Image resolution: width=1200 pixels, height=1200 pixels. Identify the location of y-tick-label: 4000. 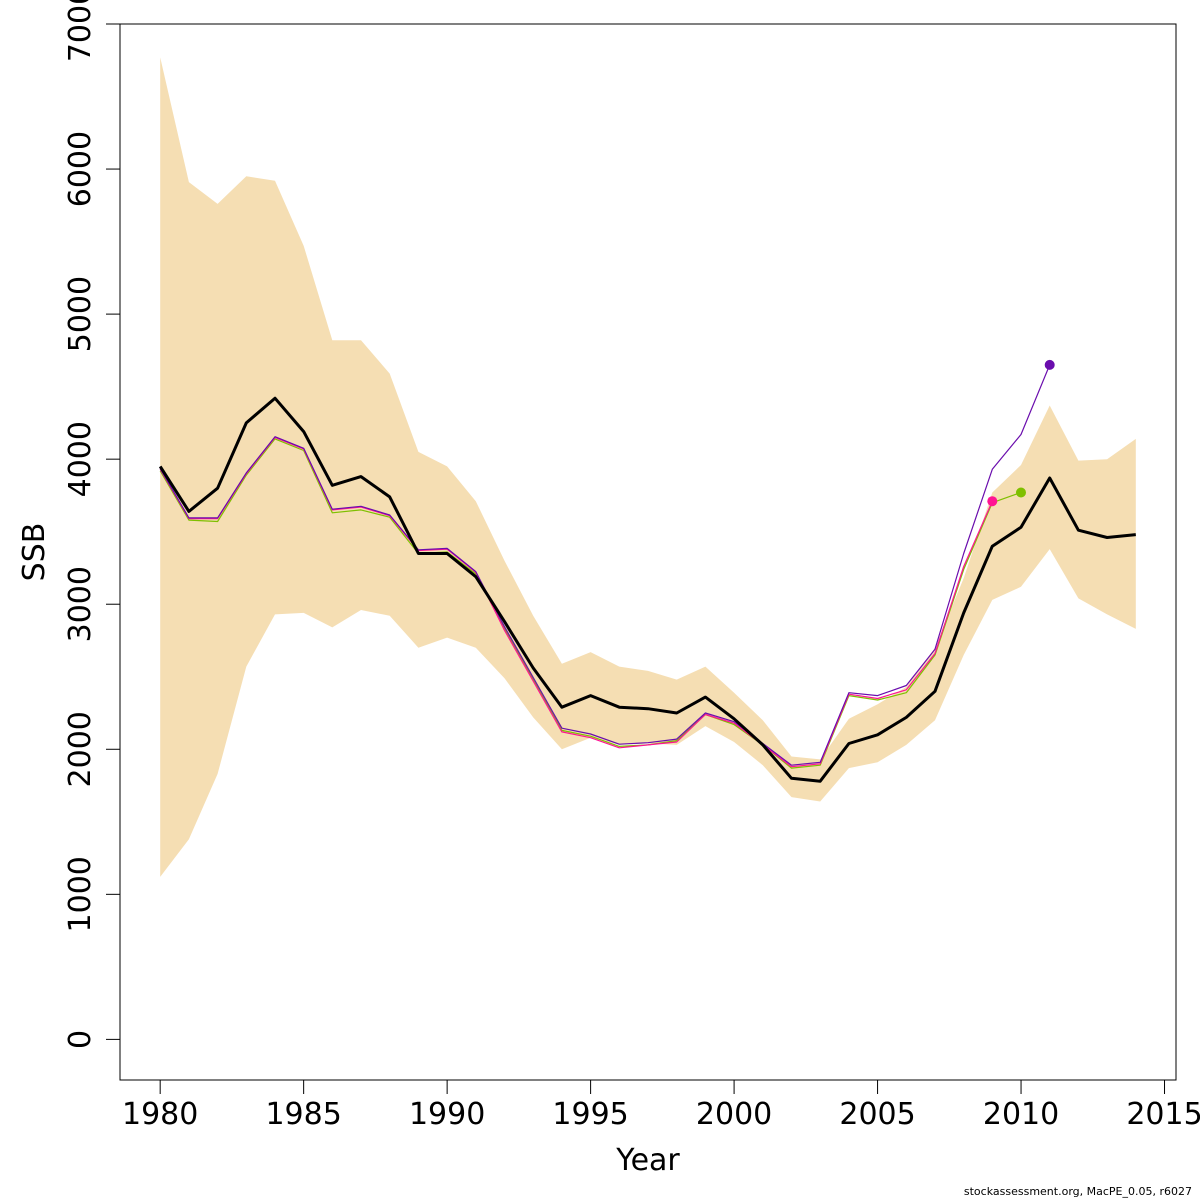
(80, 459).